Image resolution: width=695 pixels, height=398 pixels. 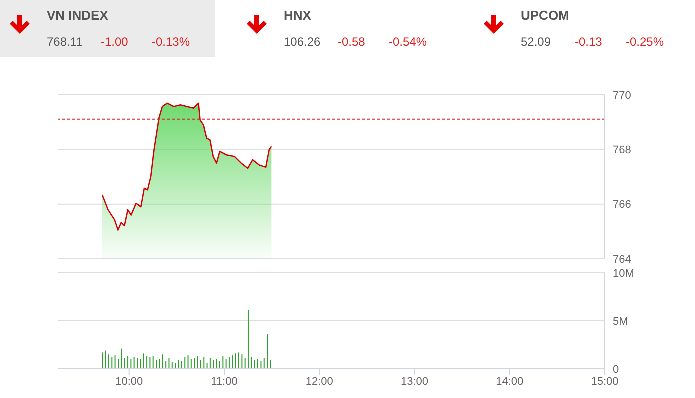 I want to click on data-label: -0.13, so click(x=588, y=42).